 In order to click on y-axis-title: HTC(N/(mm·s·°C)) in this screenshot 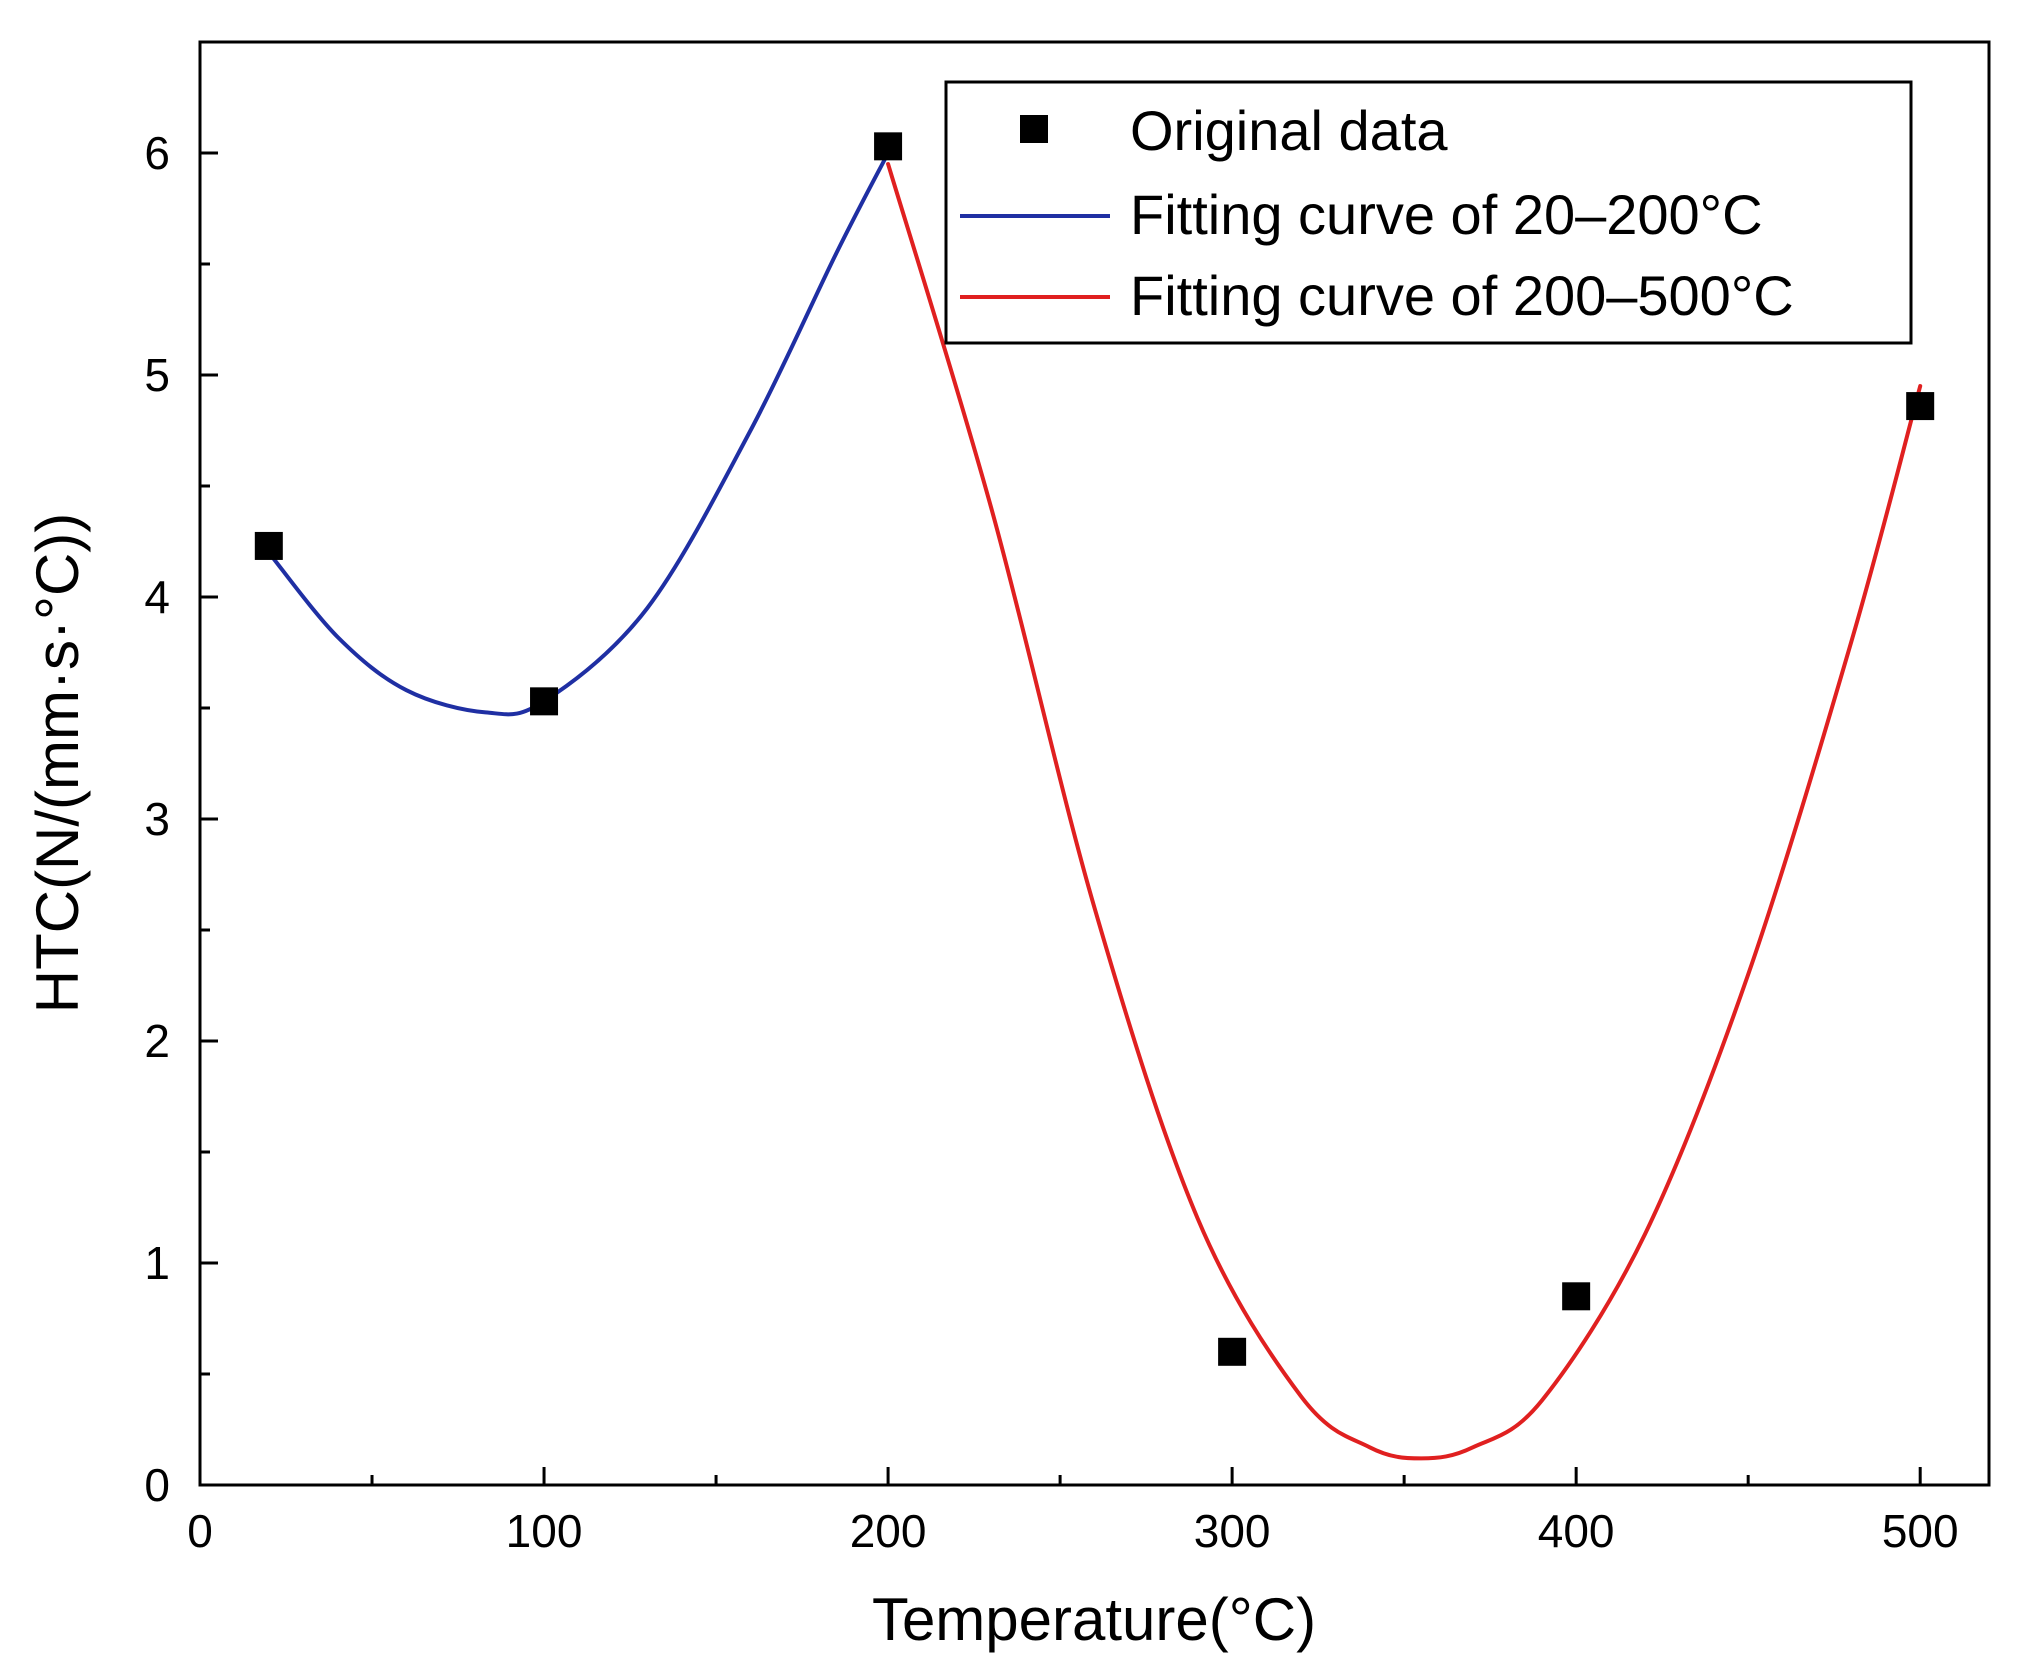, I will do `click(57, 763)`.